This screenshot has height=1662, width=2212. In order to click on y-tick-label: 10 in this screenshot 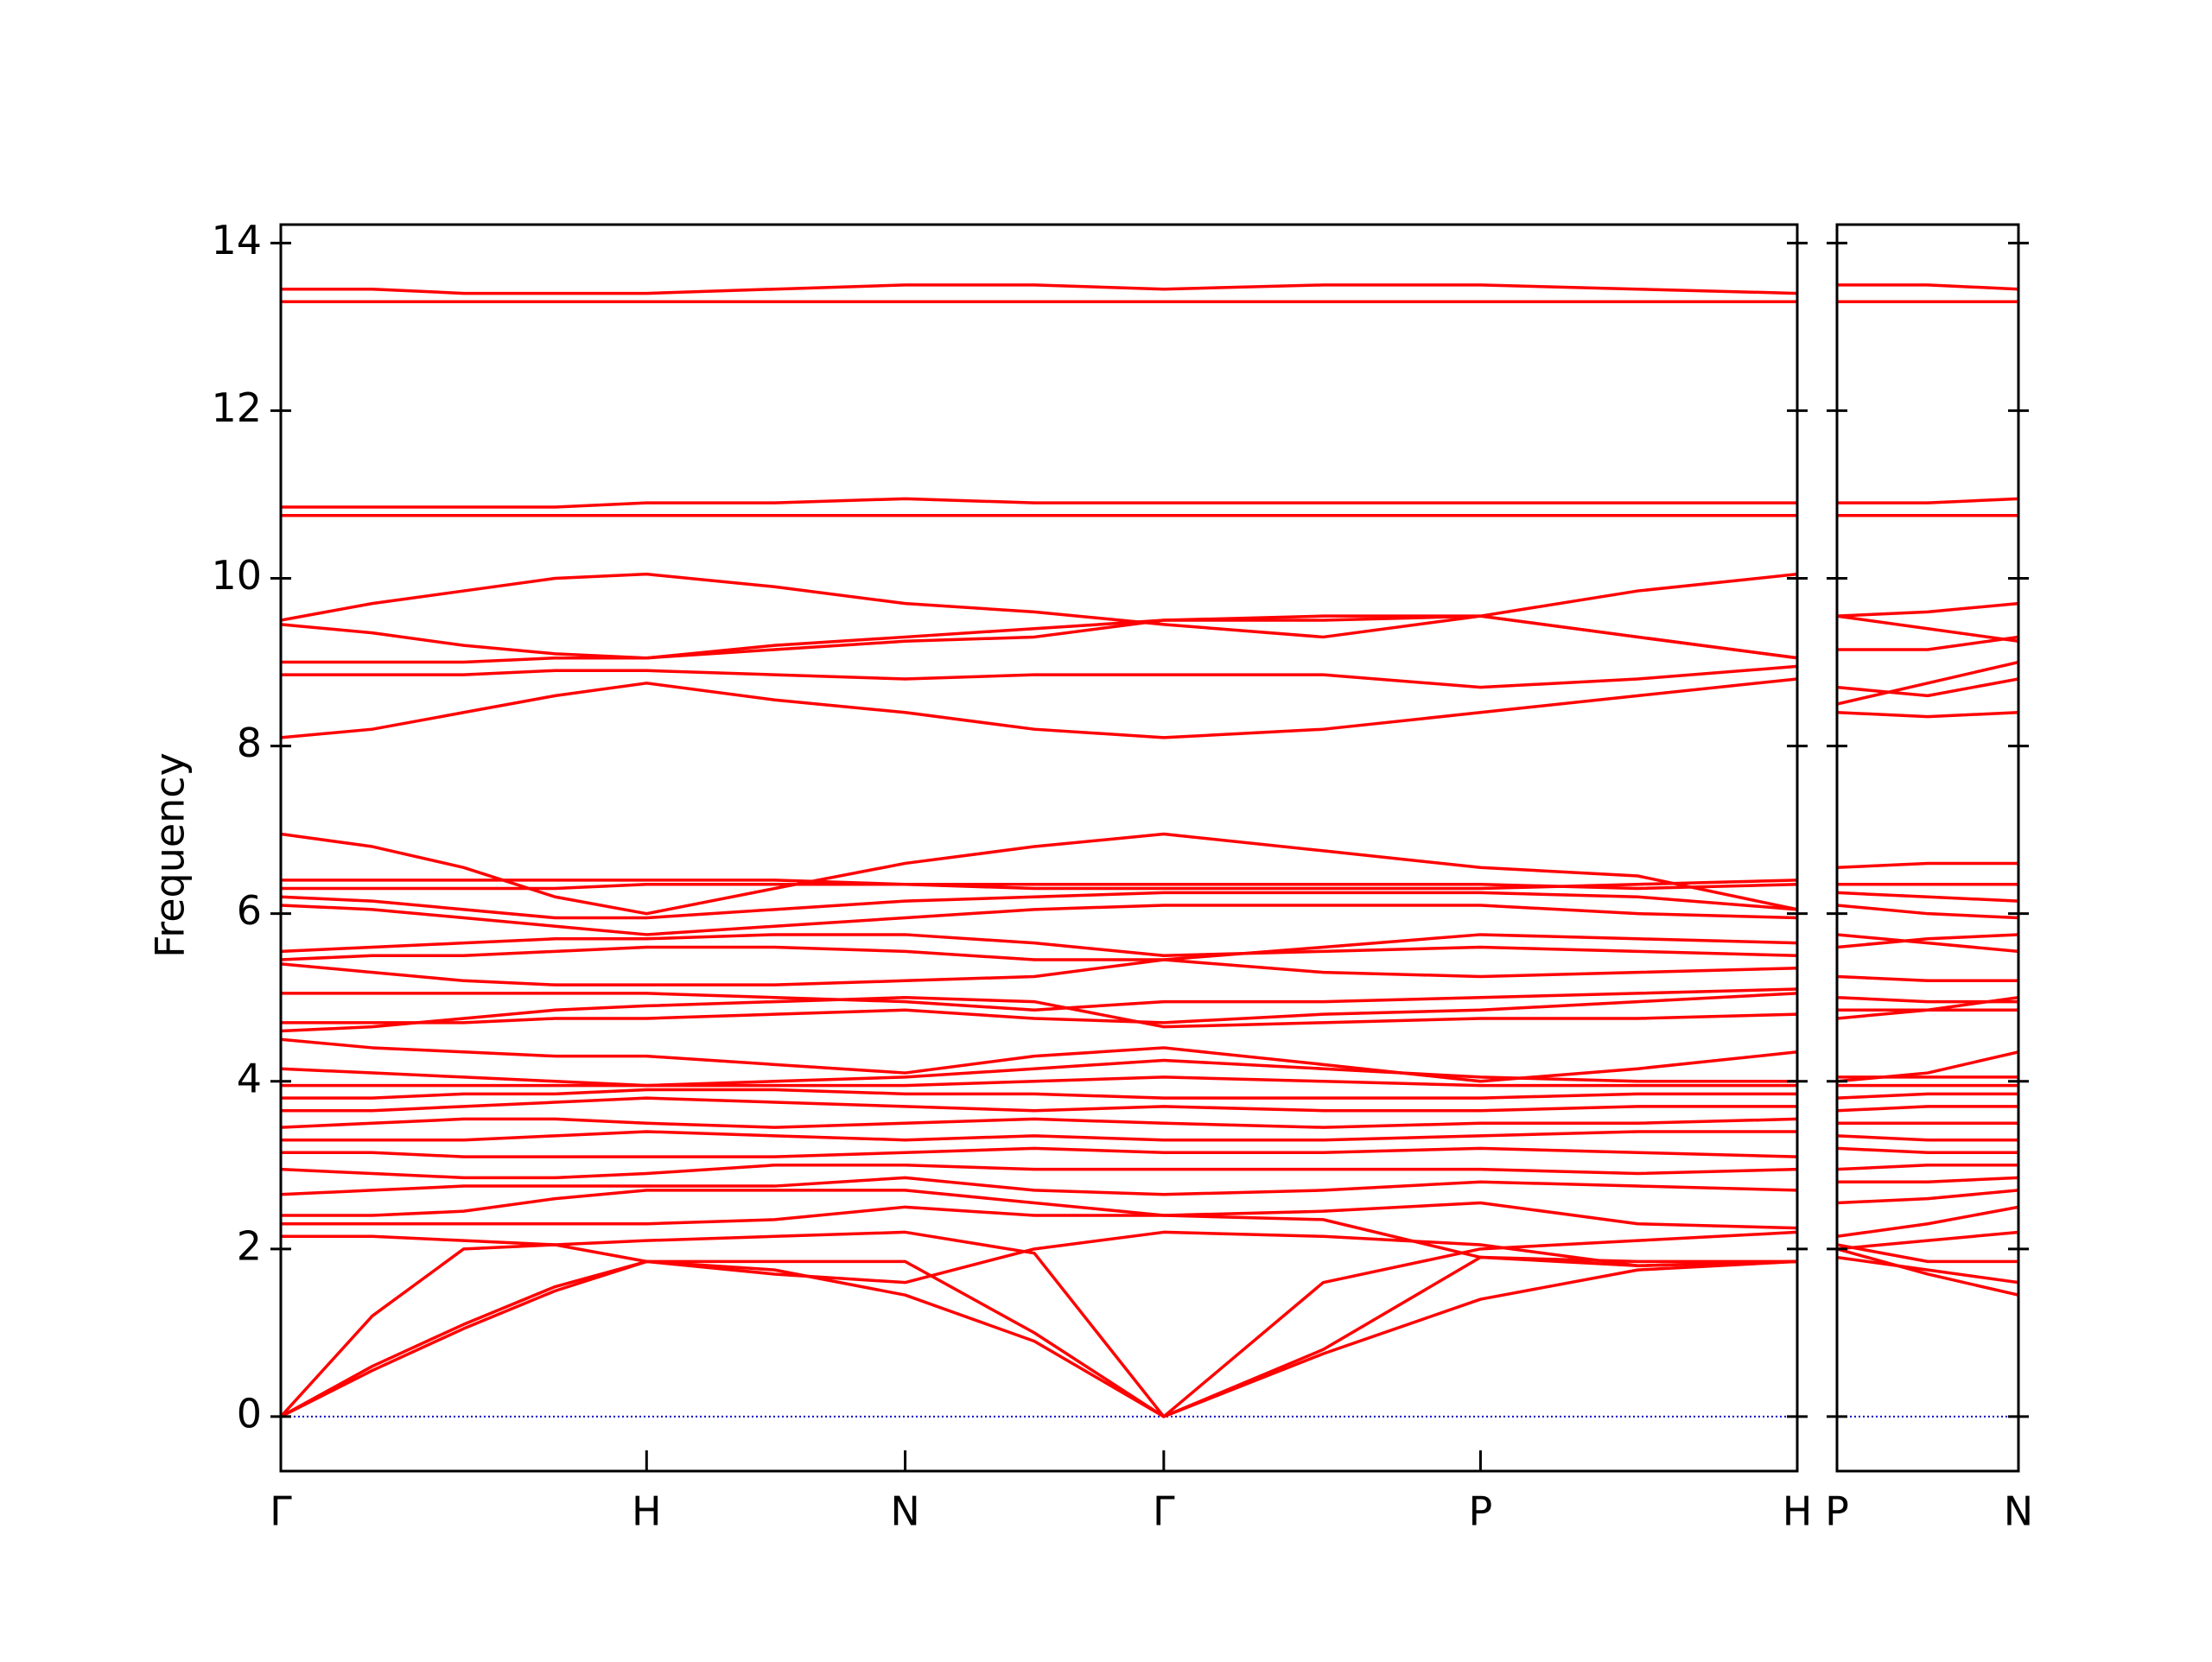, I will do `click(236, 575)`.